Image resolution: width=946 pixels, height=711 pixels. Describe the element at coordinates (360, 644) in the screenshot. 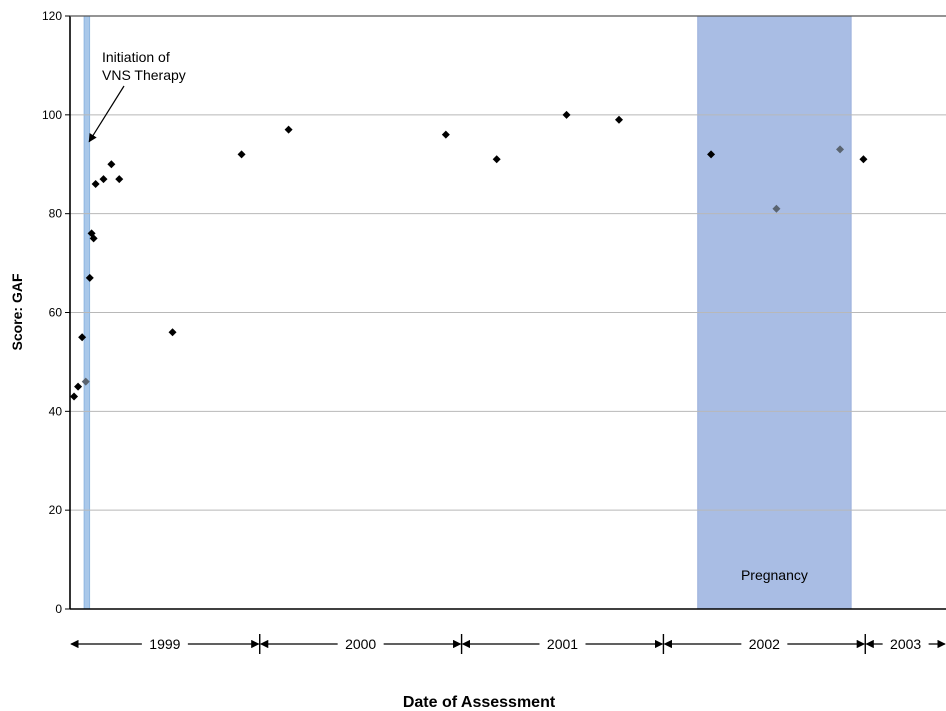

I see `year-range-label-2000: 2000` at that location.